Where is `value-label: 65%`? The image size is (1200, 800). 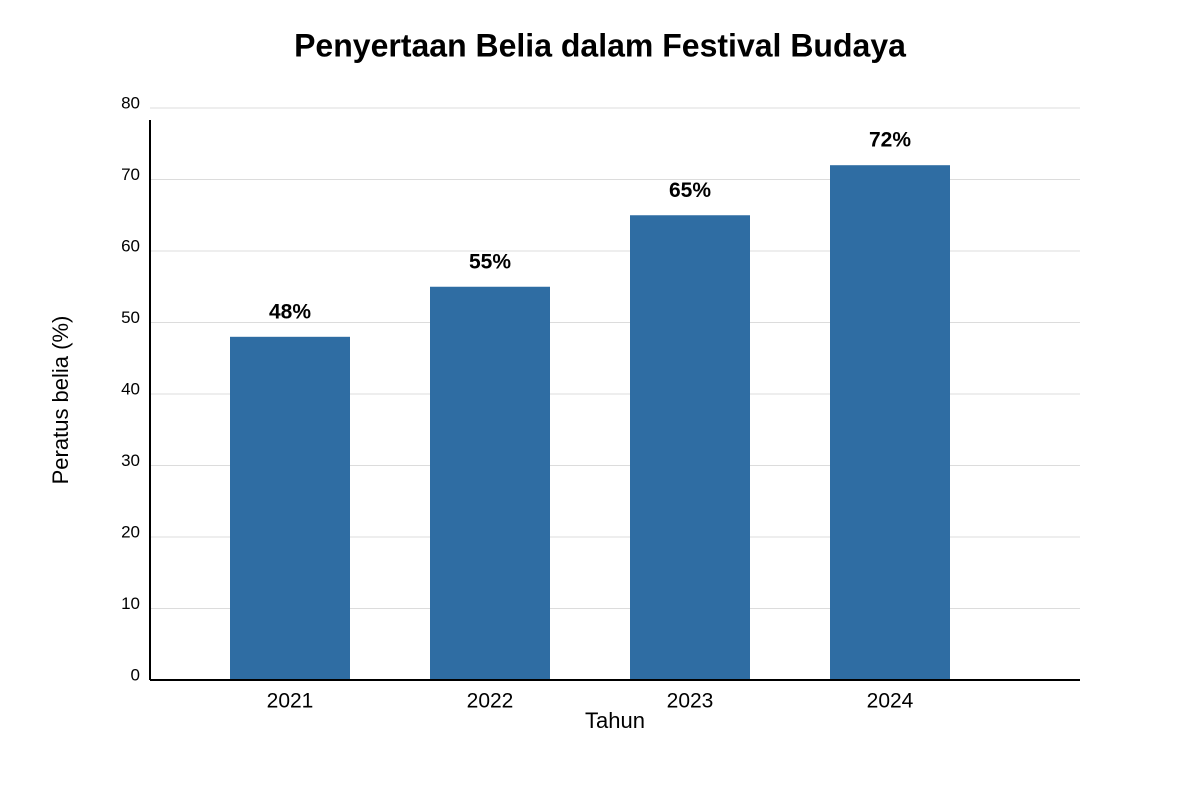 value-label: 65% is located at coordinates (690, 190).